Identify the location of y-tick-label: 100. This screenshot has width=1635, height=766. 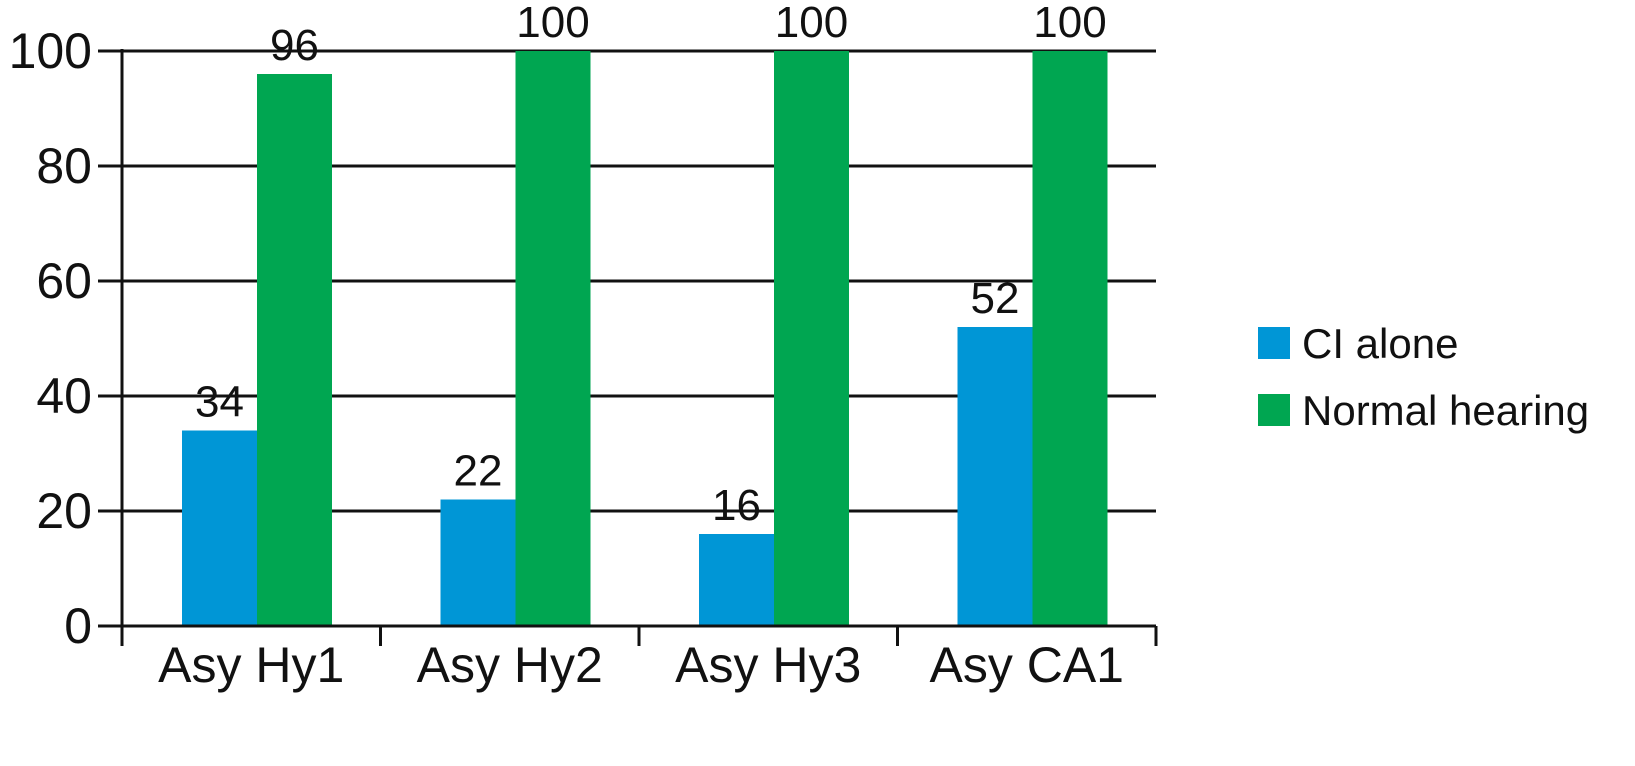
(50, 51).